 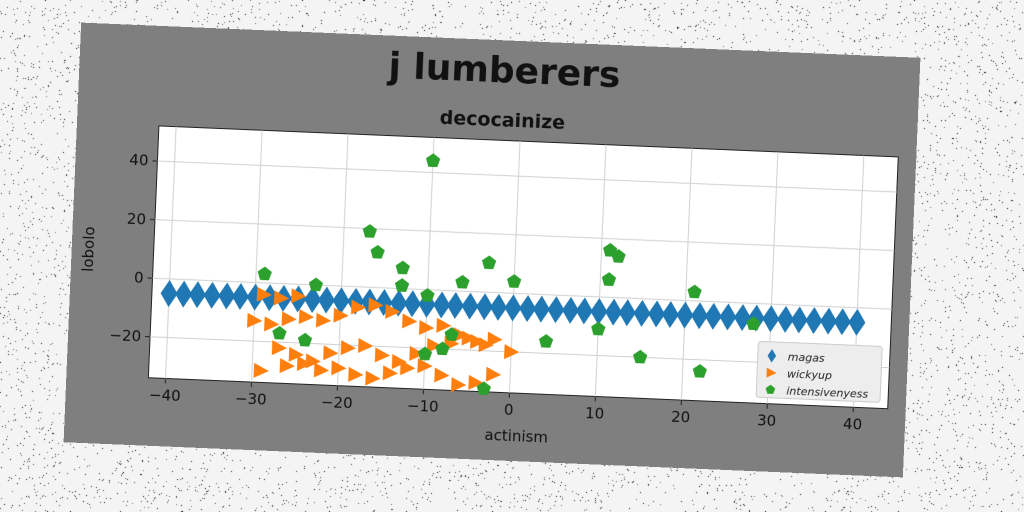 What do you see at coordinates (827, 392) in the screenshot?
I see `legend-label-intensivenyess: intensivenyess` at bounding box center [827, 392].